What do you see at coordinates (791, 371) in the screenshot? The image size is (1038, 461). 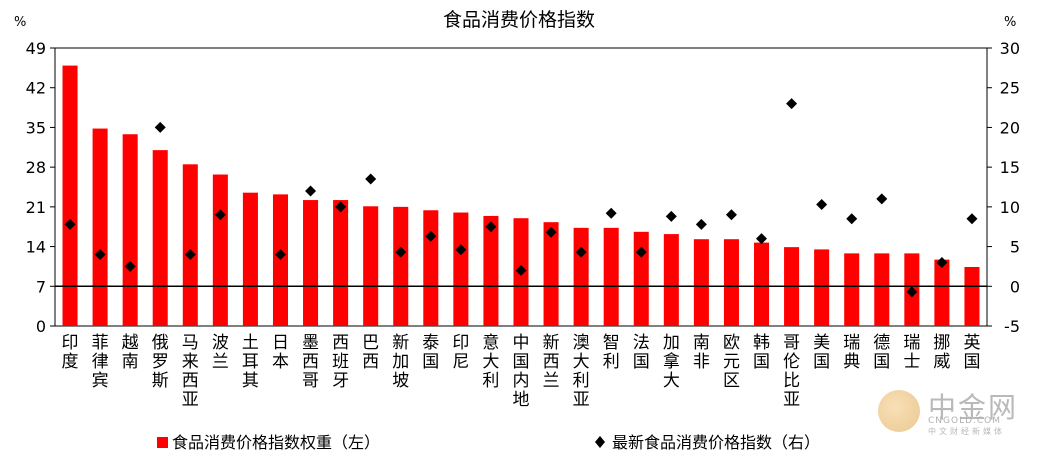 I see `category-label: 哥伦比亚` at bounding box center [791, 371].